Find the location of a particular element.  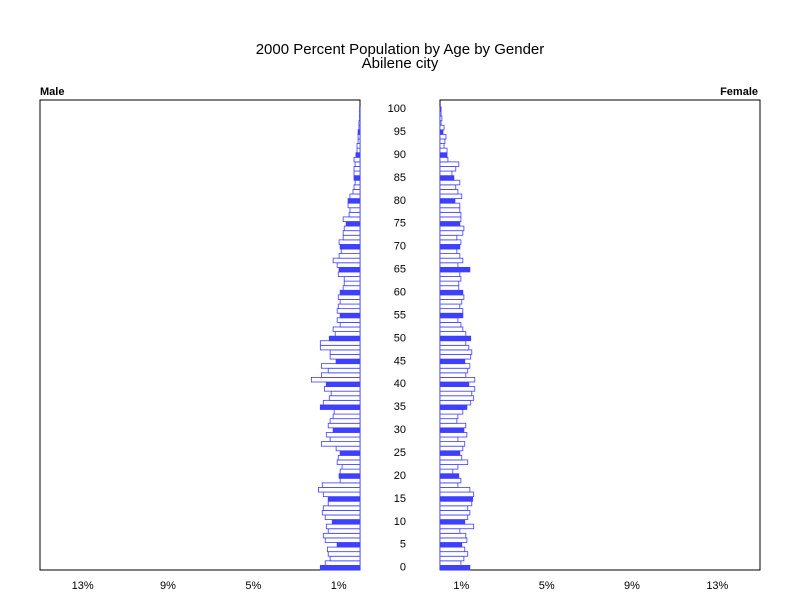

y-tick-label: 60 is located at coordinates (400, 292).